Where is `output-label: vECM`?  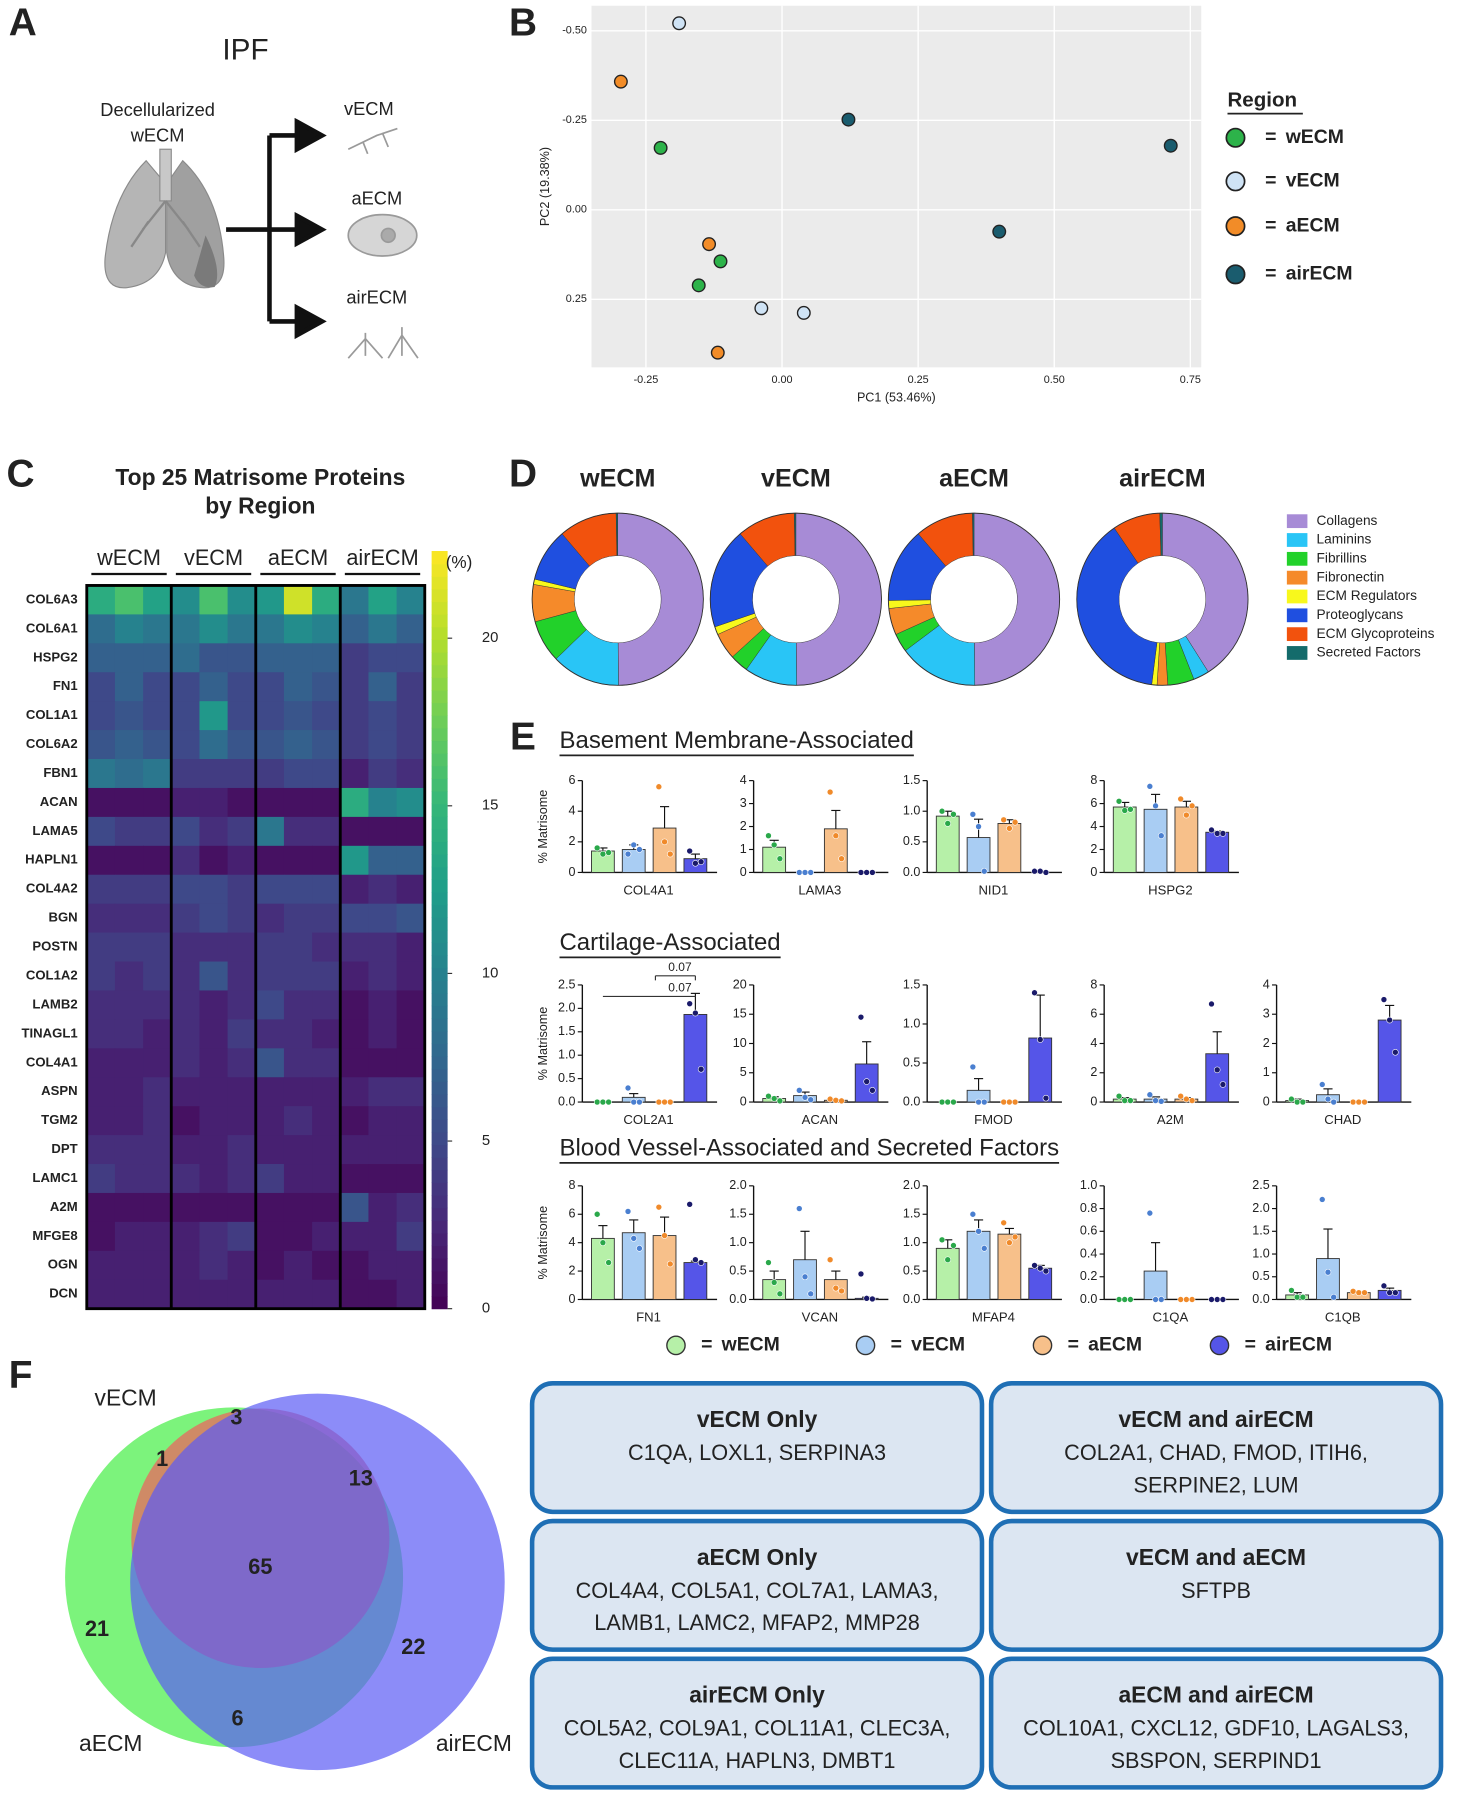
output-label: vECM is located at coordinates (369, 108).